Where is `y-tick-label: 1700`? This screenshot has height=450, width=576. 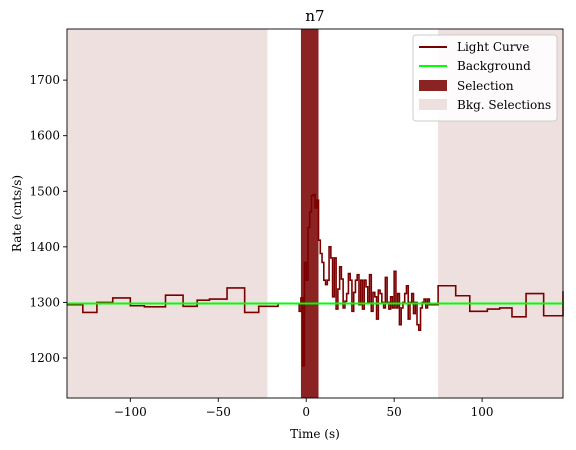
y-tick-label: 1700 is located at coordinates (44, 80).